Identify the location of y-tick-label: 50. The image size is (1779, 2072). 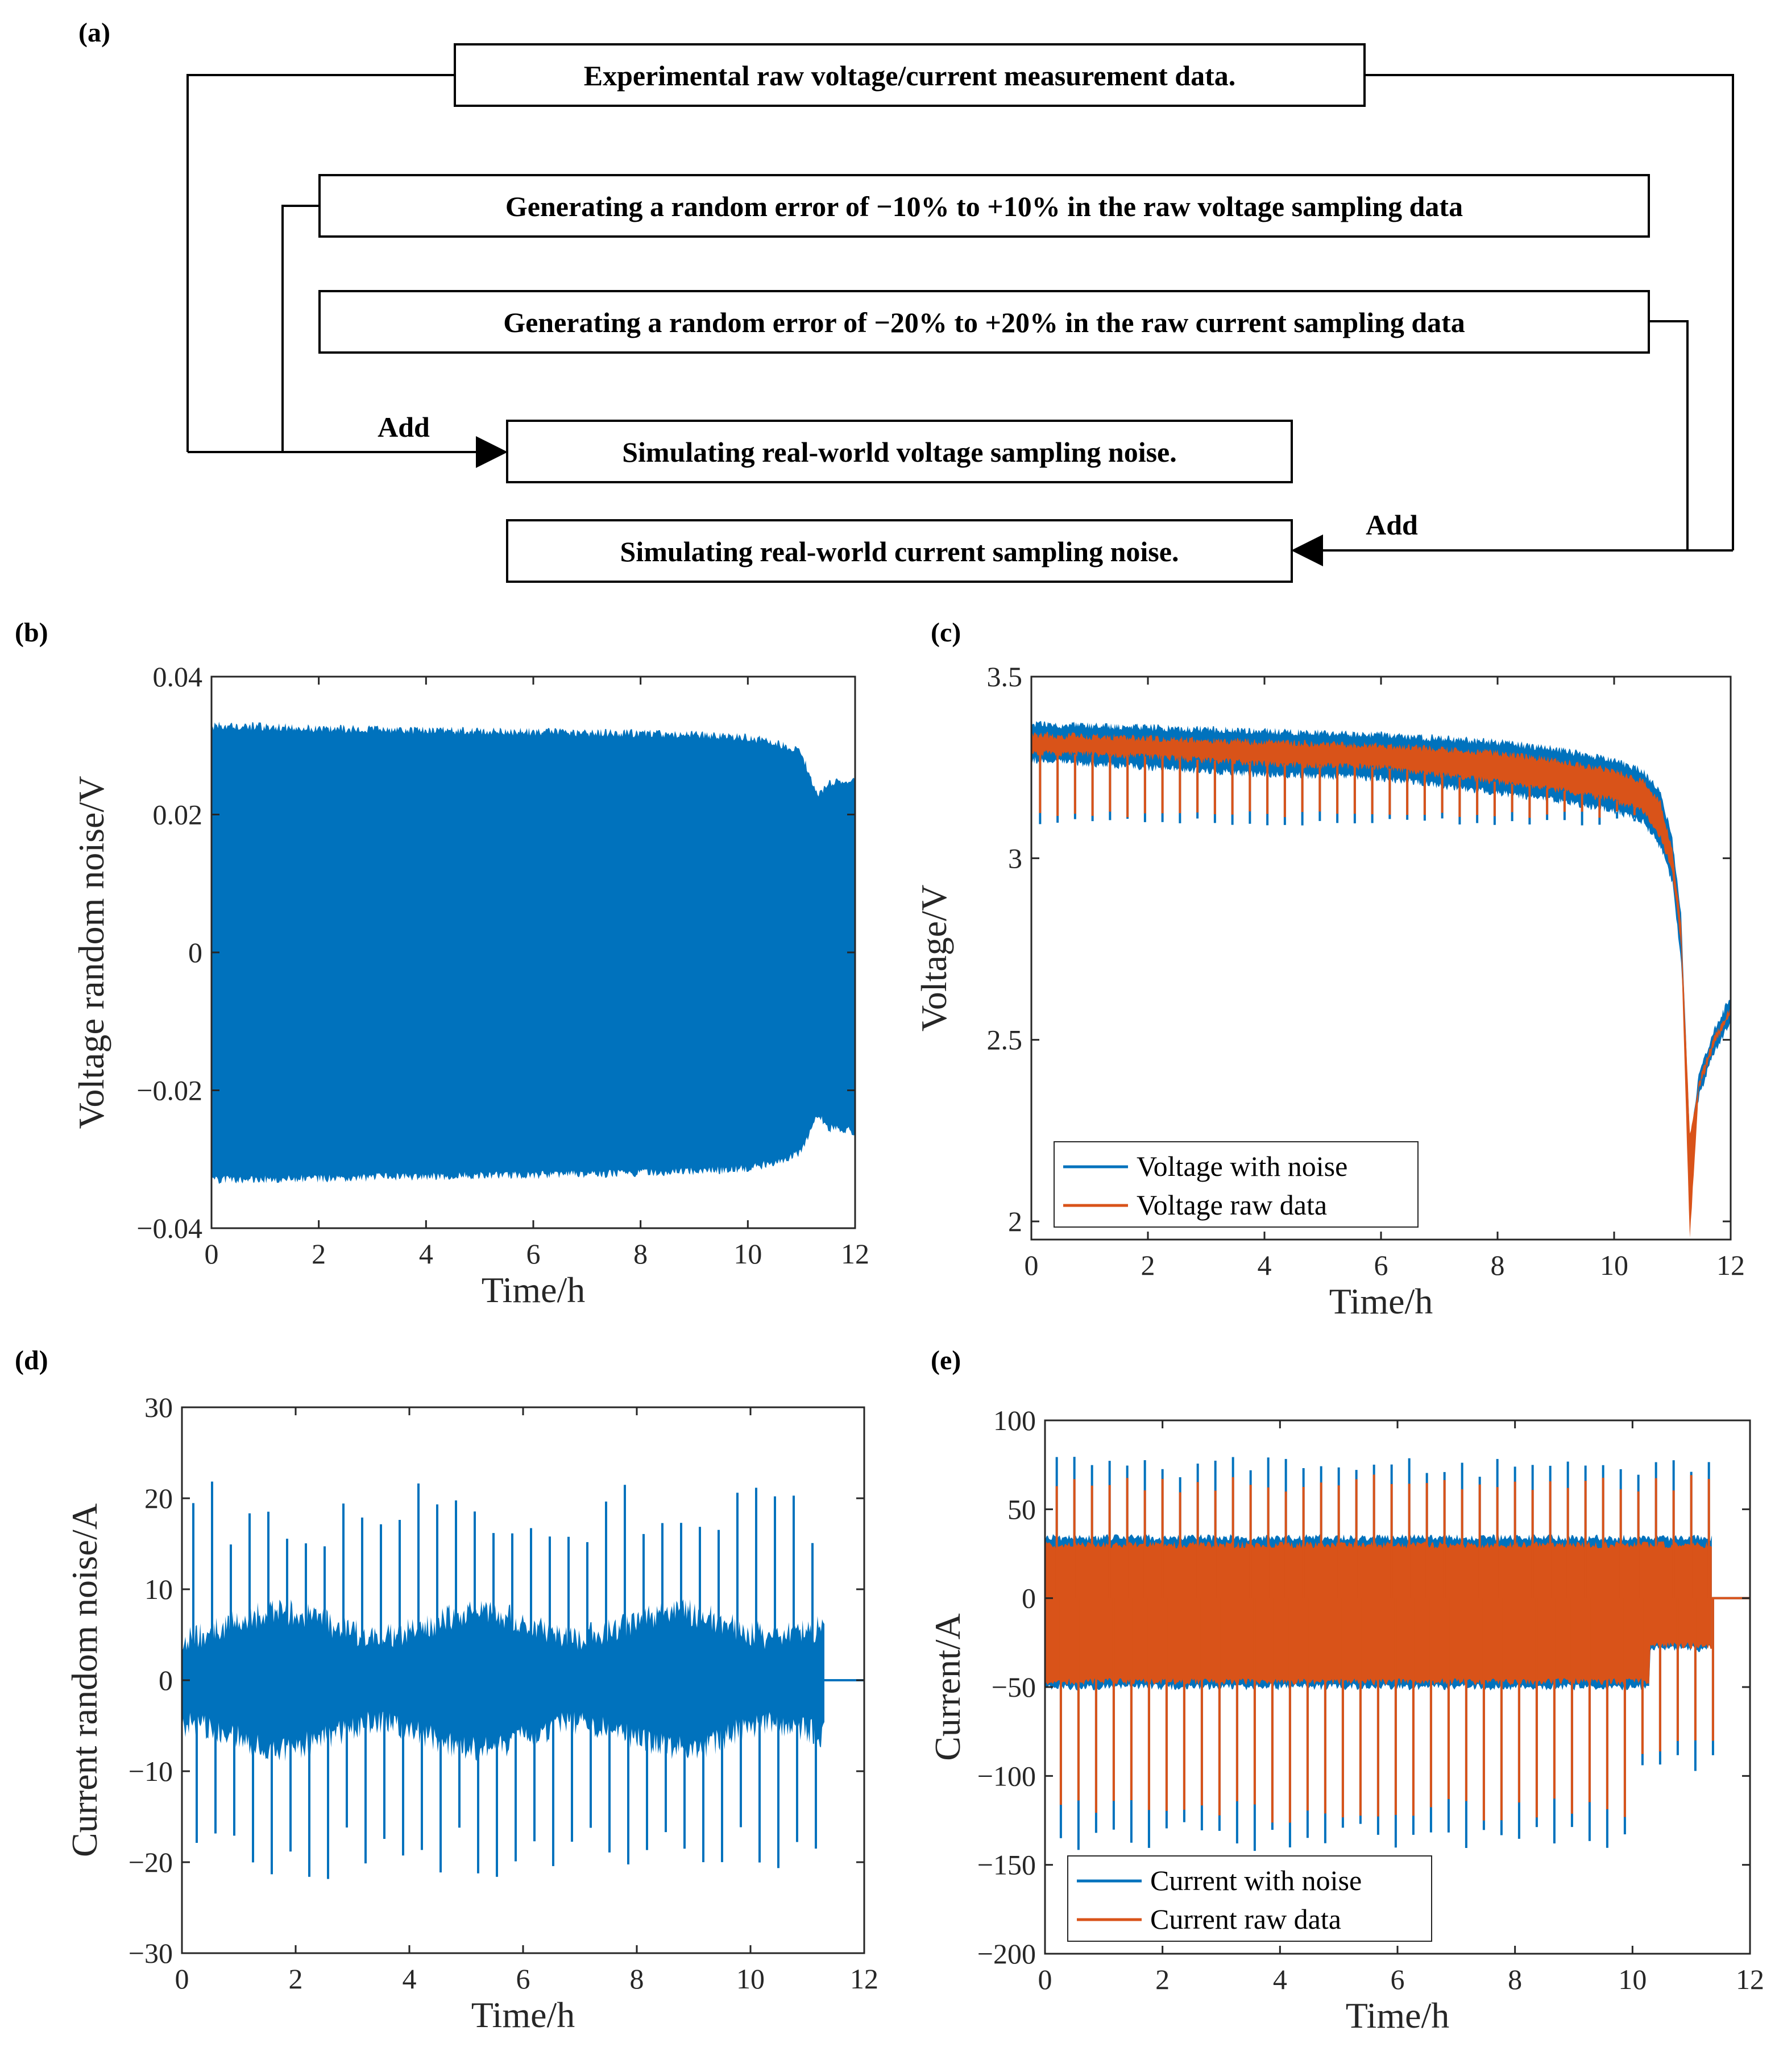
(1022, 1509).